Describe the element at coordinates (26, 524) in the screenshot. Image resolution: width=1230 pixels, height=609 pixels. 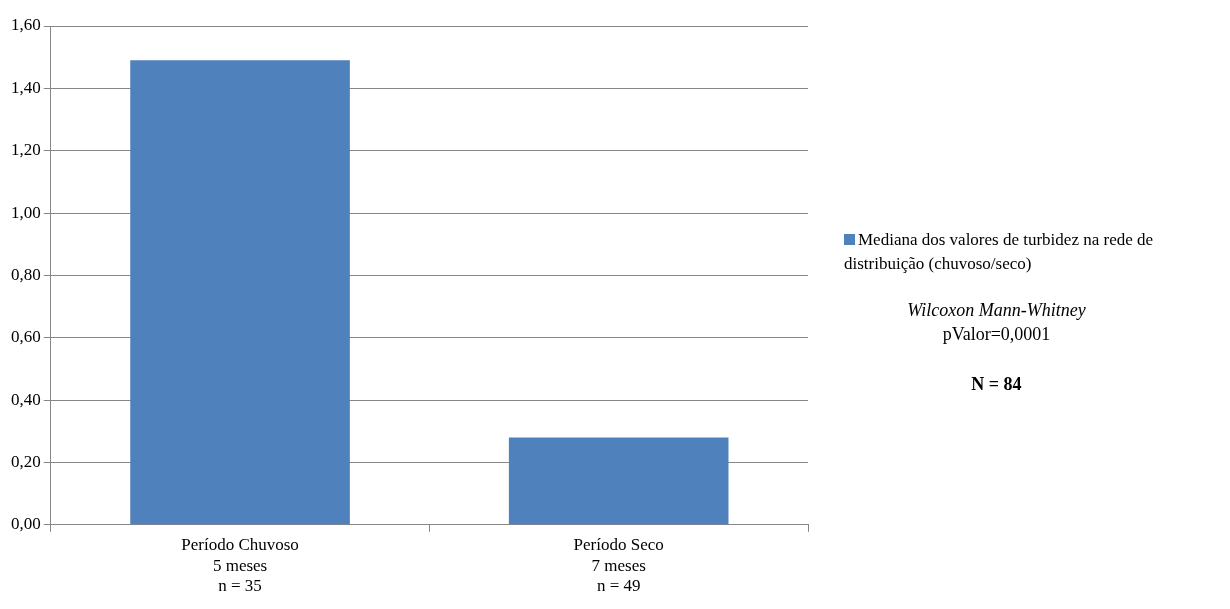
I see `y-tick-label: 0,00` at that location.